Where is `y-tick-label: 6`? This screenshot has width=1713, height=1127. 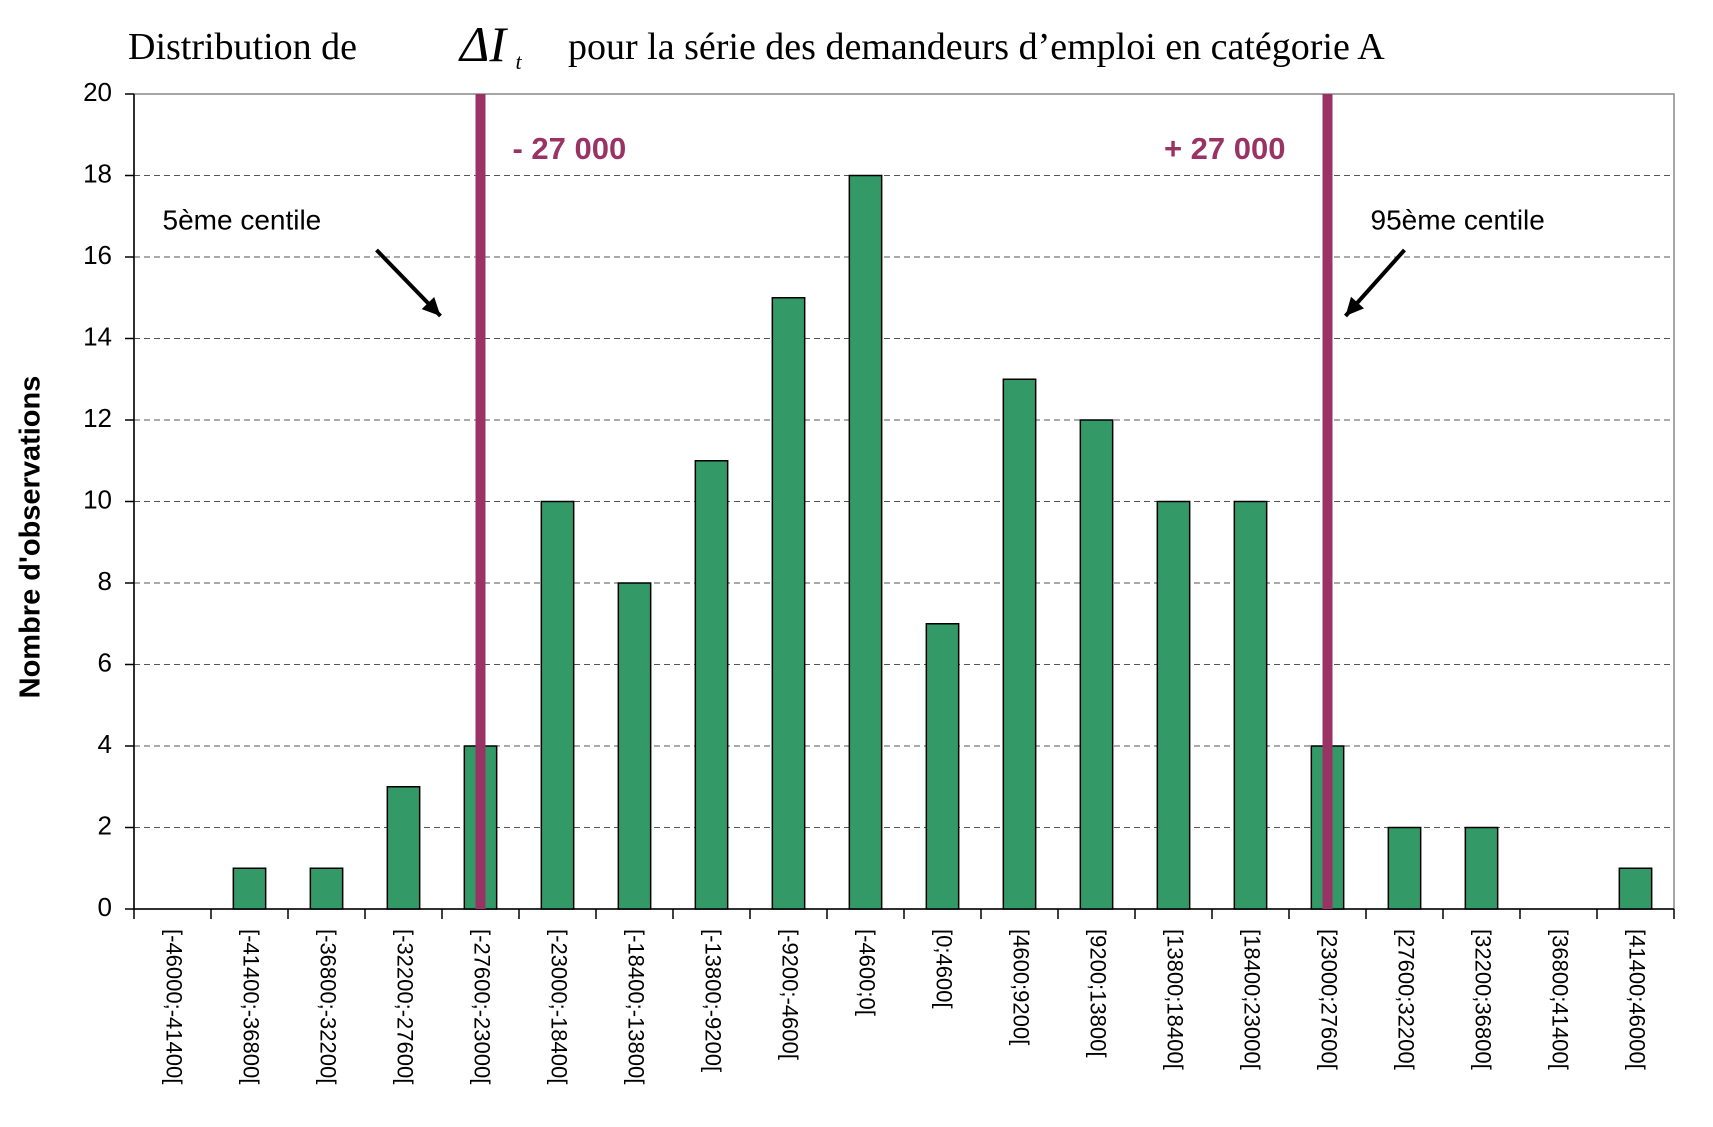 y-tick-label: 6 is located at coordinates (105, 662).